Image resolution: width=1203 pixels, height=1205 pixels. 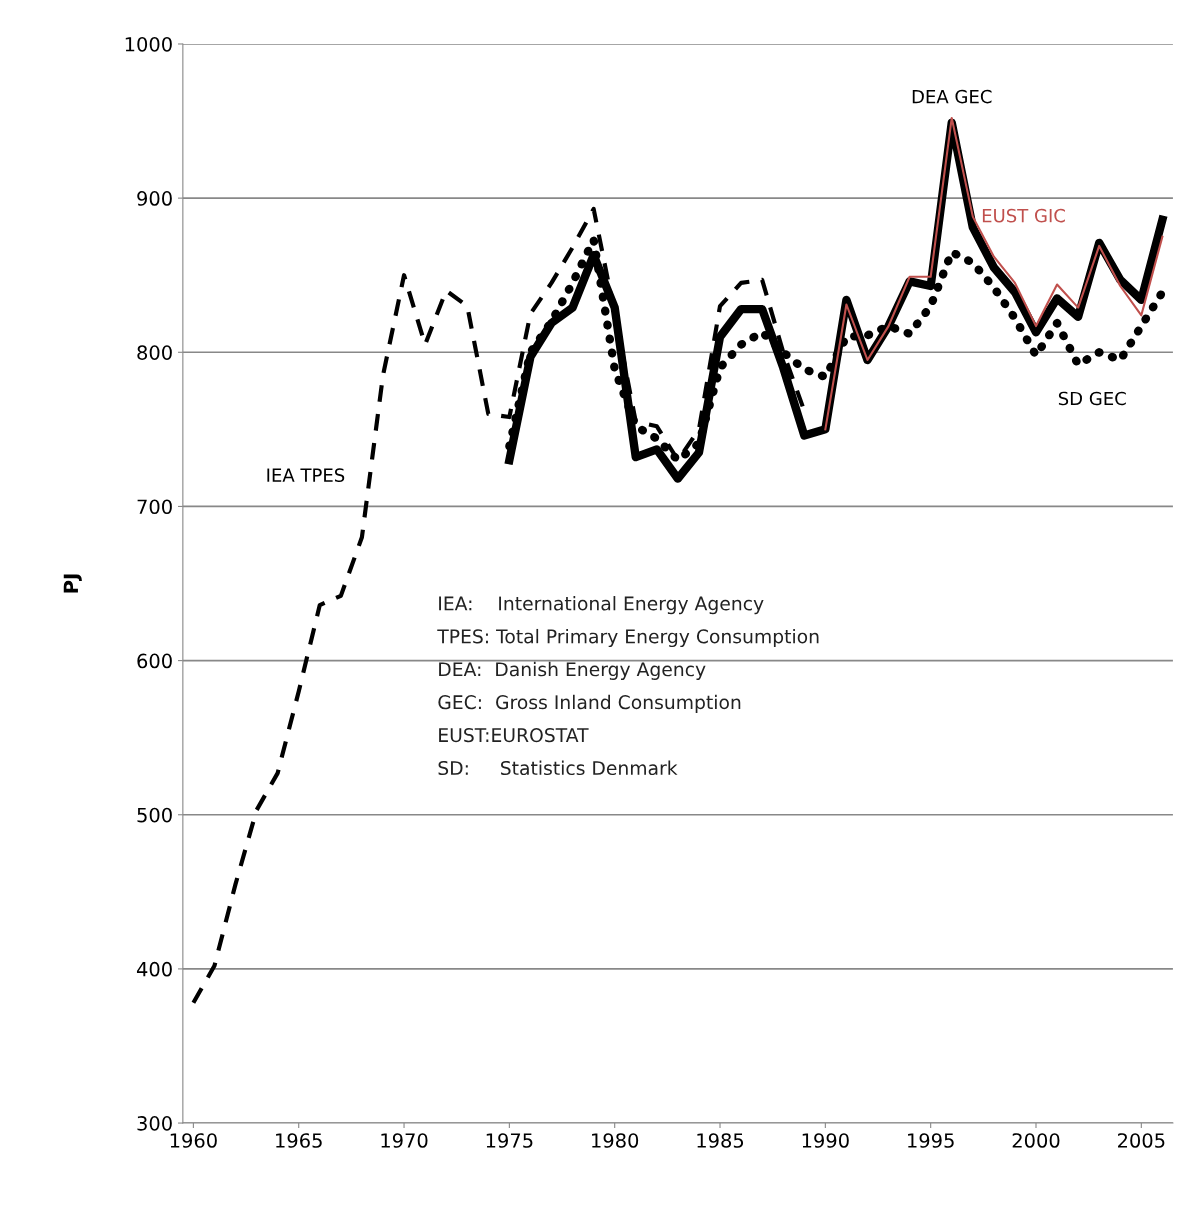 What do you see at coordinates (154, 969) in the screenshot?
I see `y-tick-label: 400` at bounding box center [154, 969].